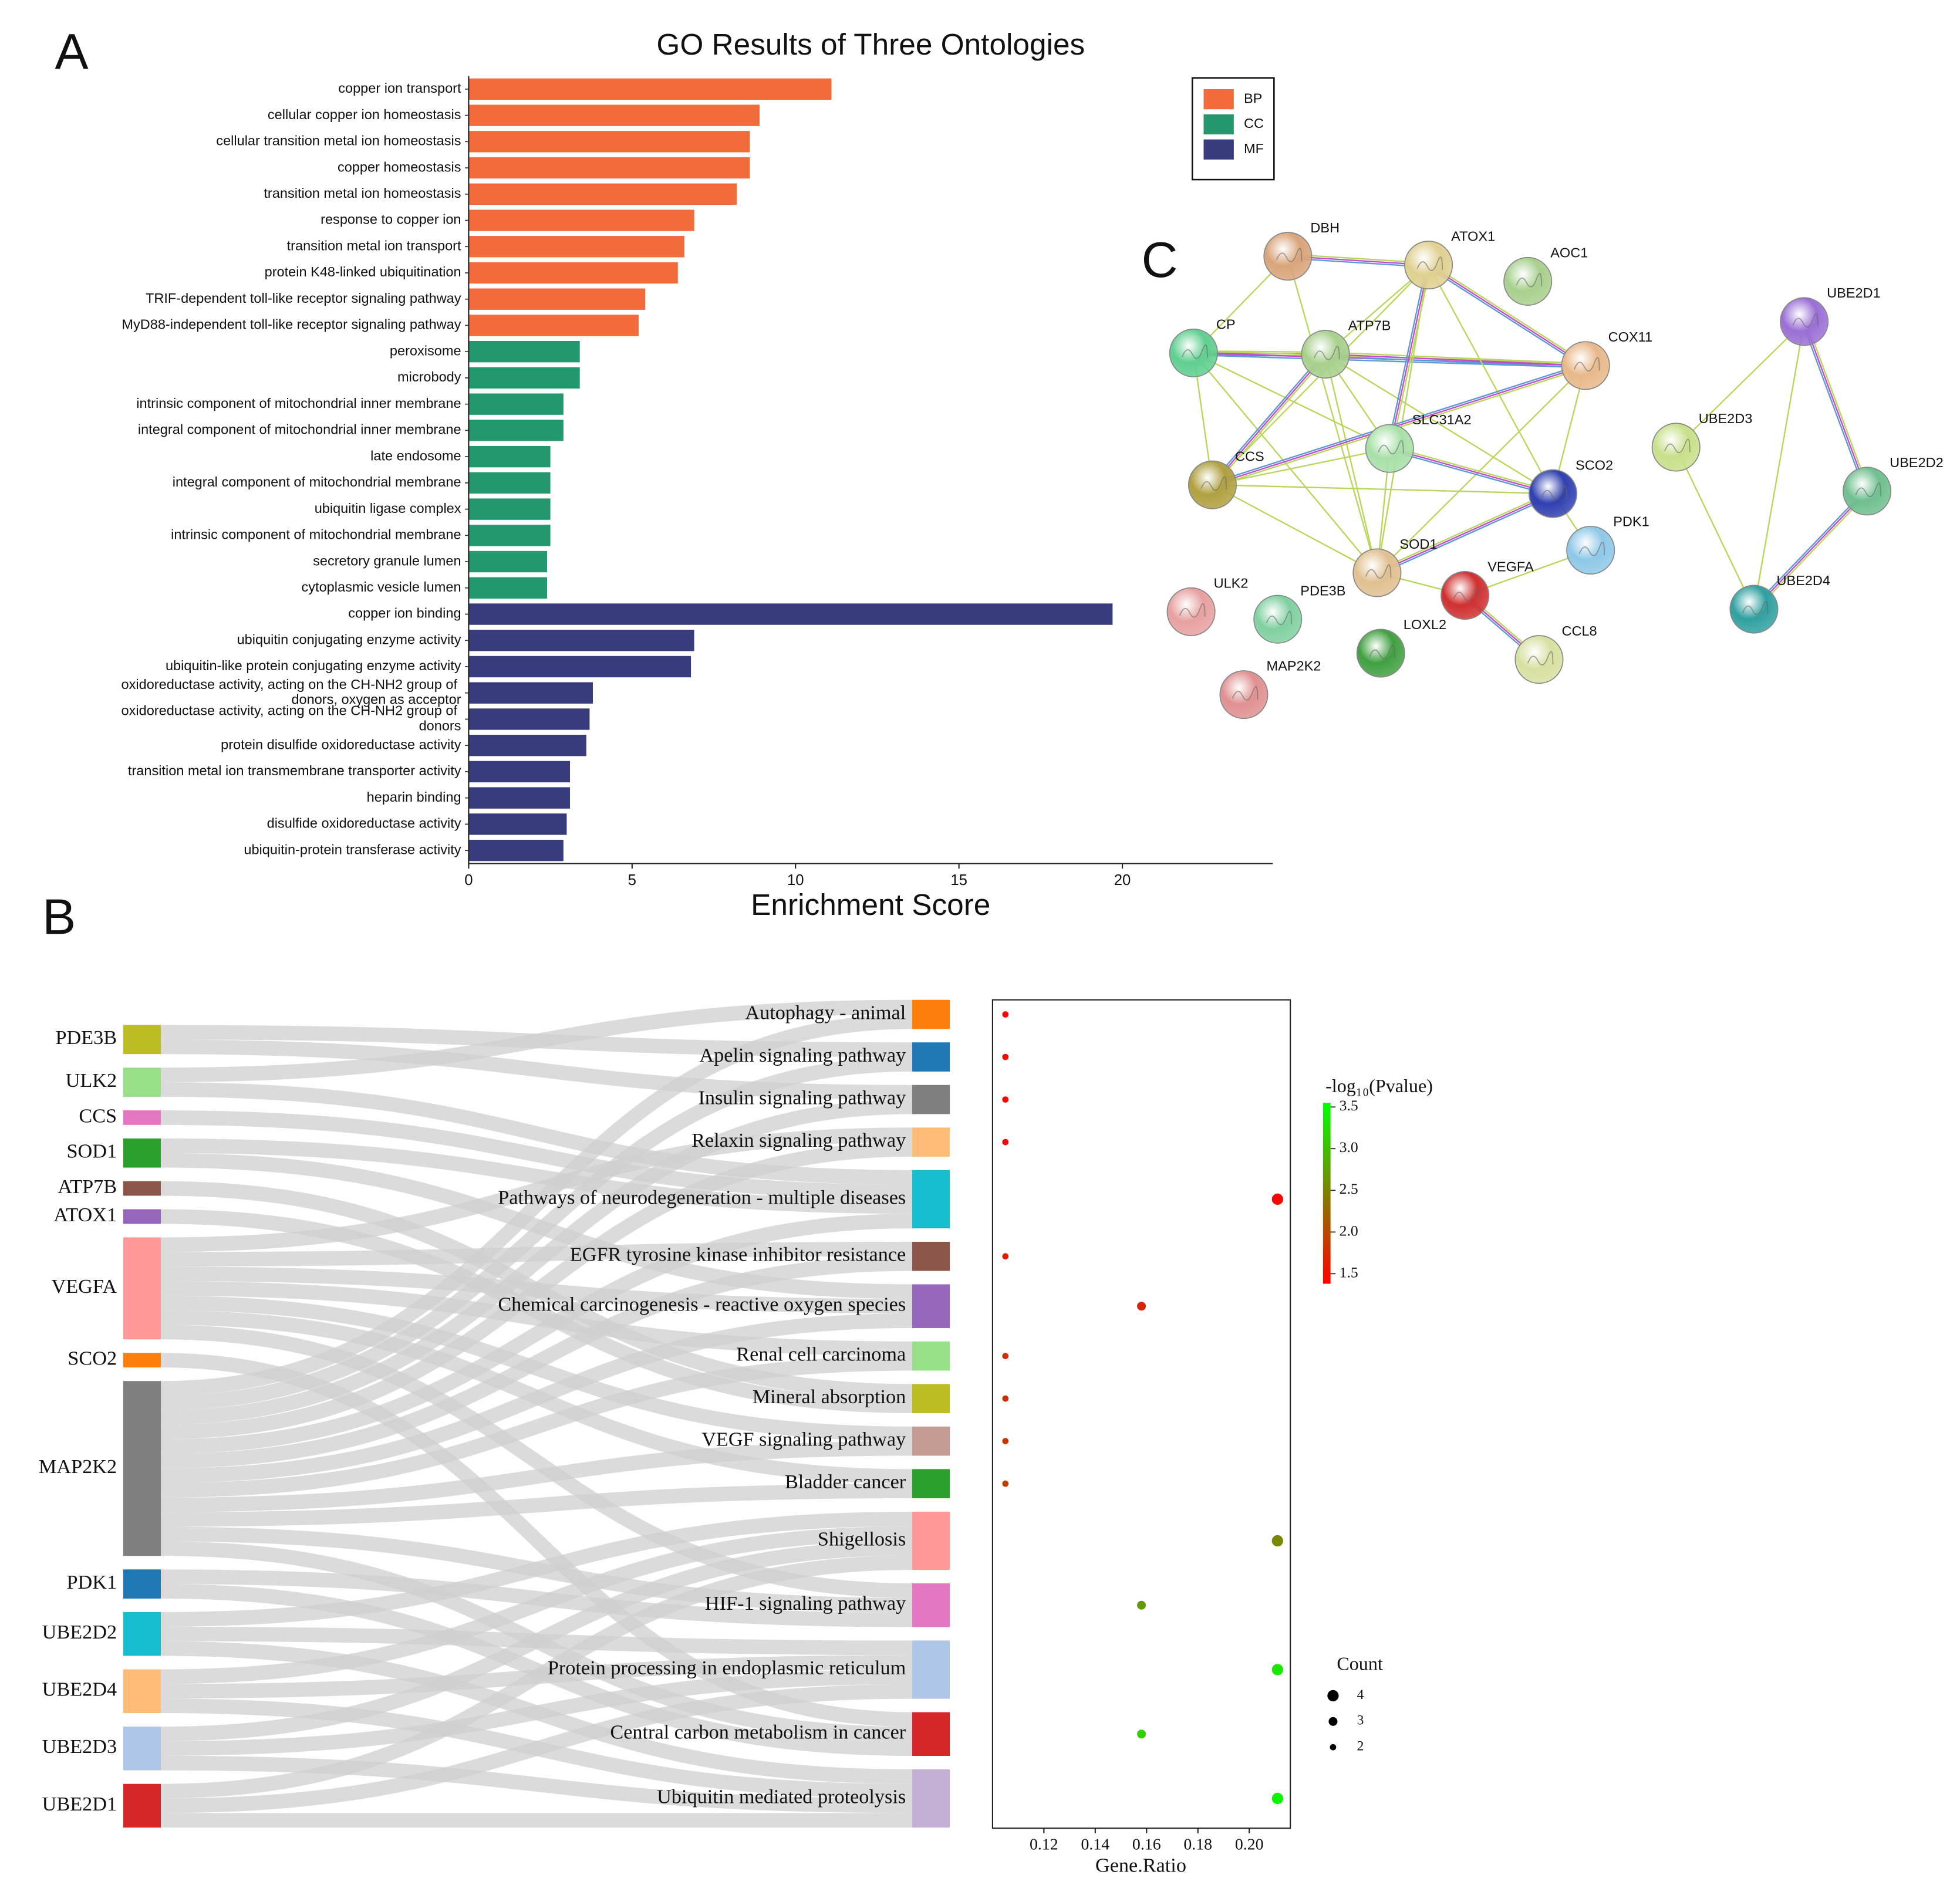 The image size is (1960, 1885). I want to click on y-tick-label: ubiquitin-protein transferase activity, so click(352, 849).